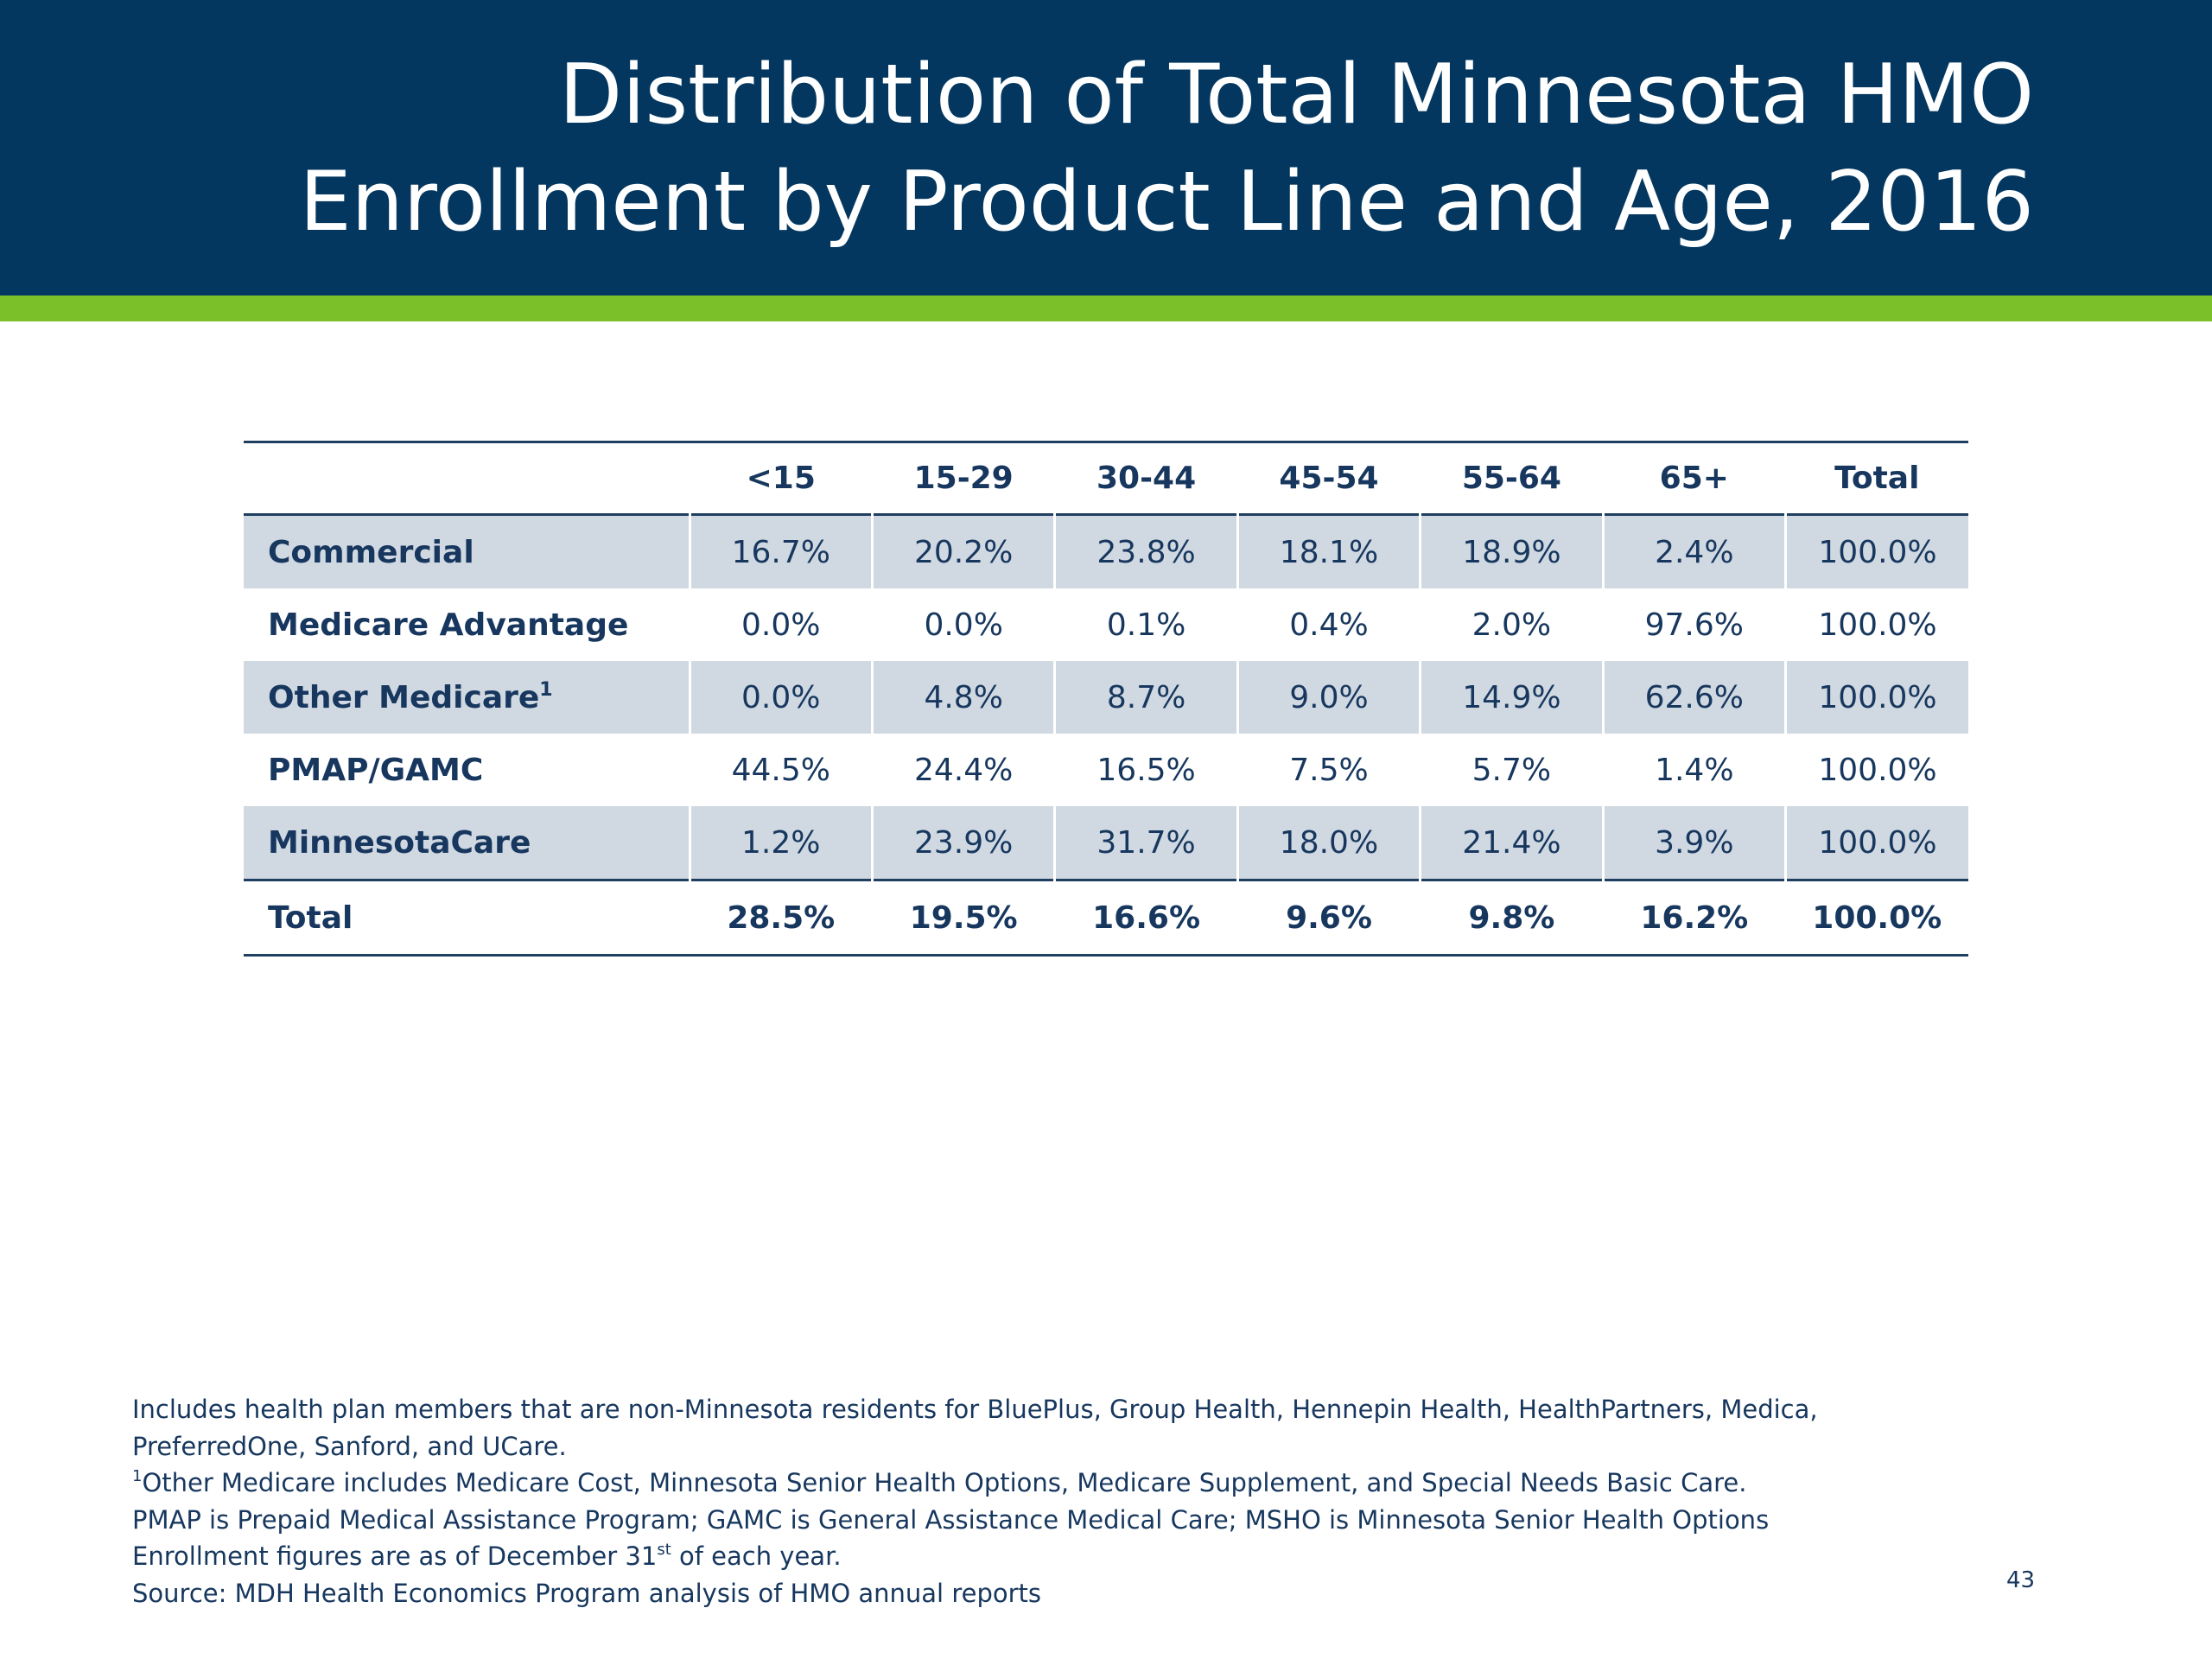  I want to click on total-cell: 9.8%, so click(1511, 917).